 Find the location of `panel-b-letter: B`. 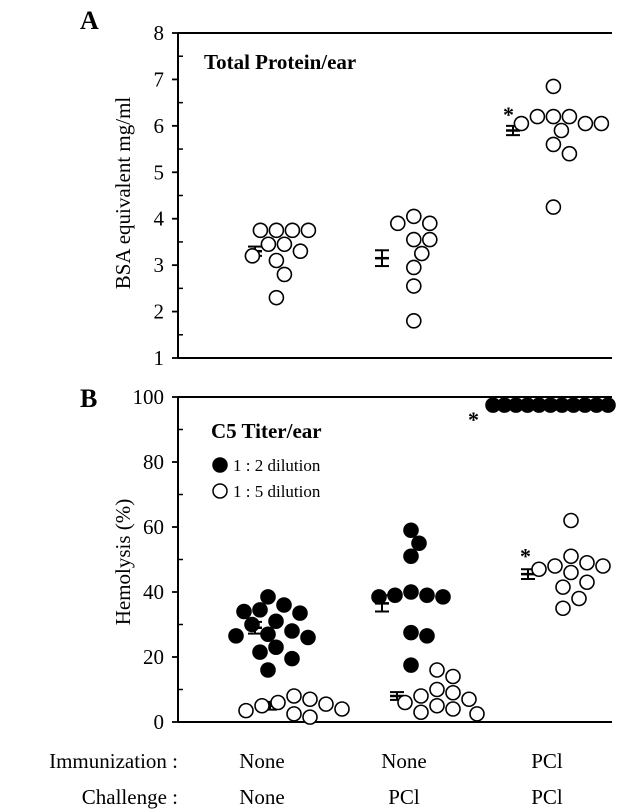

panel-b-letter: B is located at coordinates (88, 398).